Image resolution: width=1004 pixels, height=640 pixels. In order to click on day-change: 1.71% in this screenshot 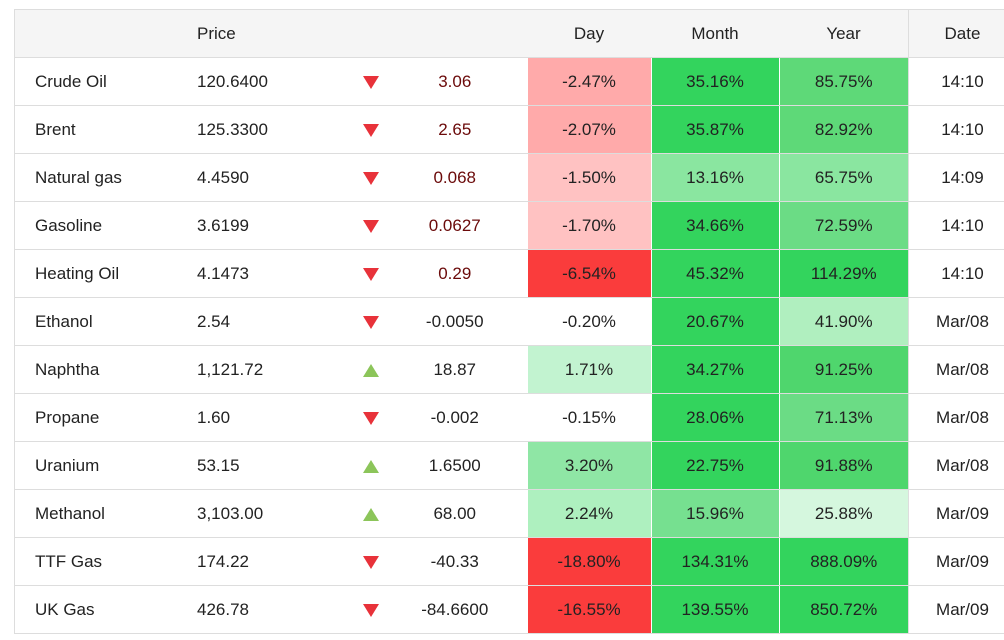, I will do `click(588, 369)`.